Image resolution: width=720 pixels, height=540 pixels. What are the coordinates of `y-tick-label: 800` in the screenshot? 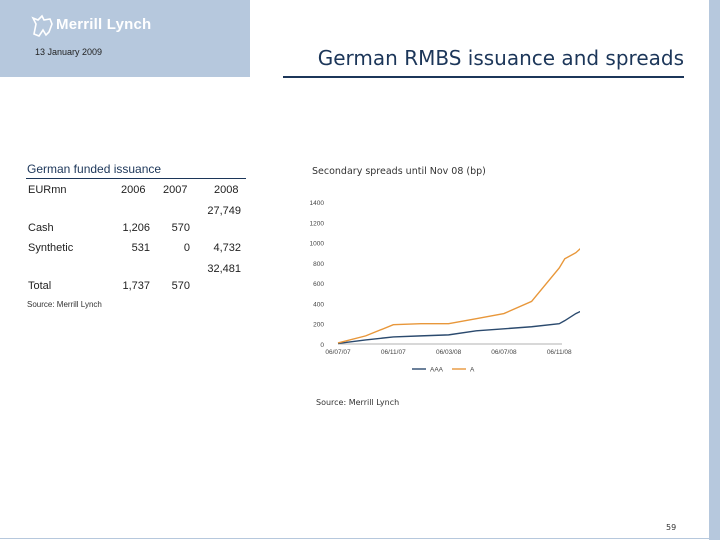 It's located at (318, 264).